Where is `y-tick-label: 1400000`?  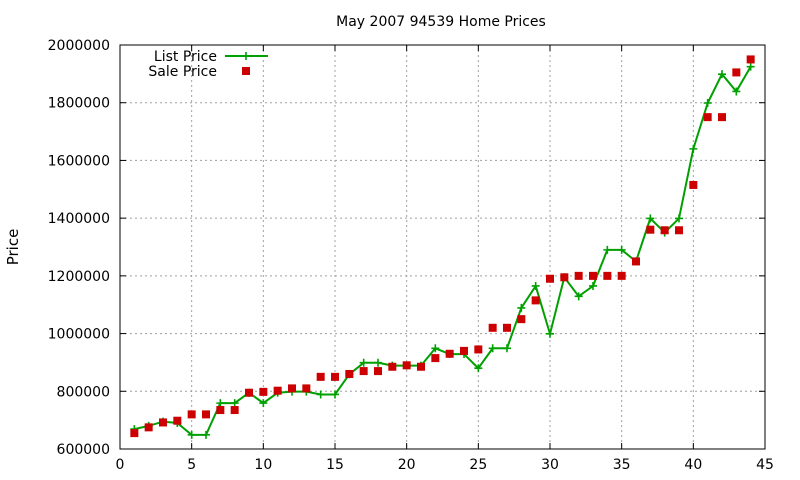
y-tick-label: 1400000 is located at coordinates (79, 219).